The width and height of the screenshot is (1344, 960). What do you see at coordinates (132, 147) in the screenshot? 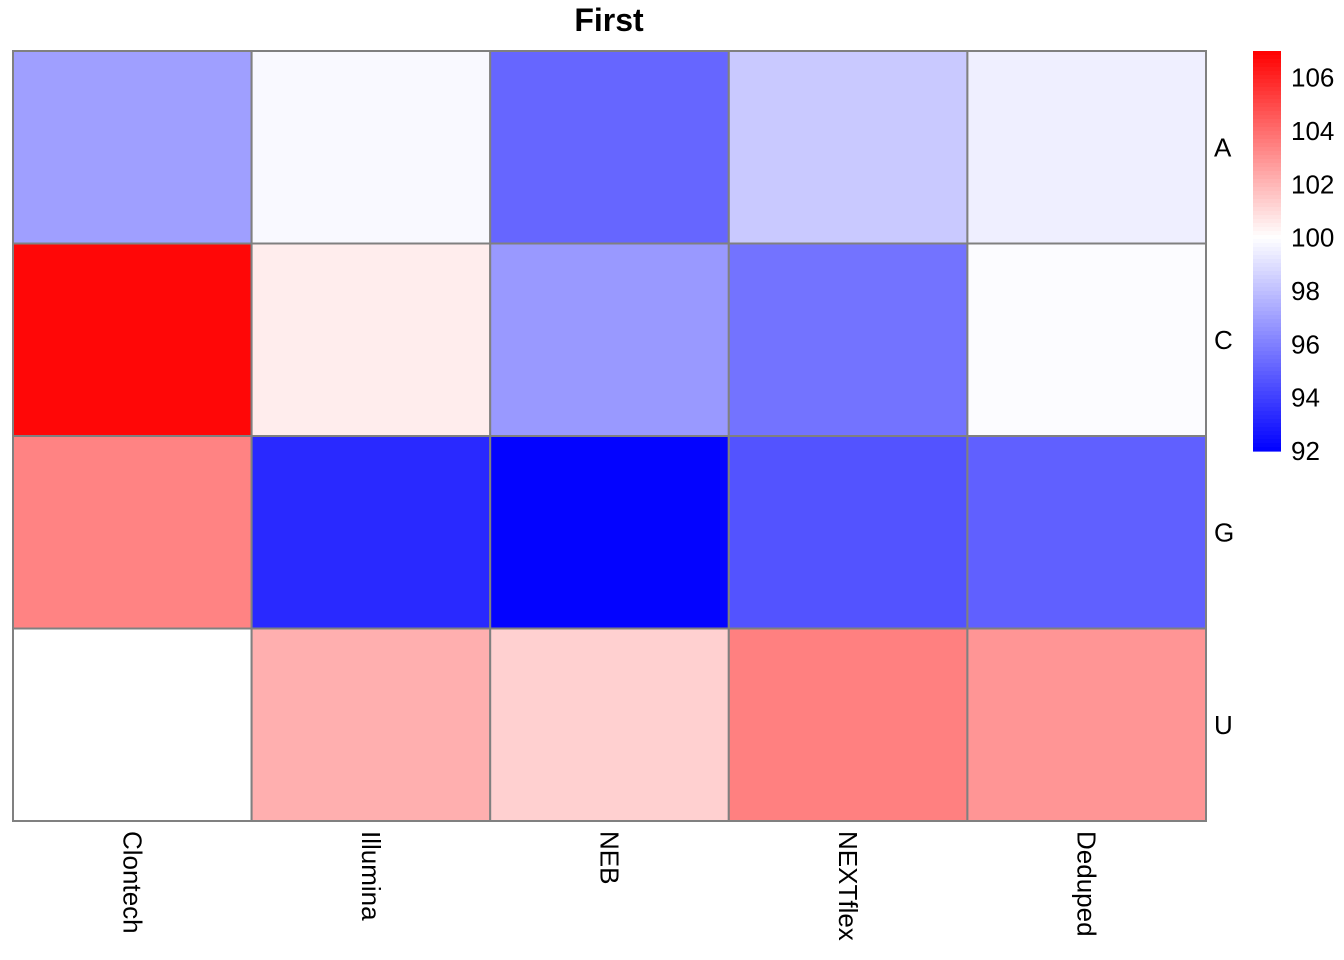
I see `heatmap-cell-A-Clontech` at bounding box center [132, 147].